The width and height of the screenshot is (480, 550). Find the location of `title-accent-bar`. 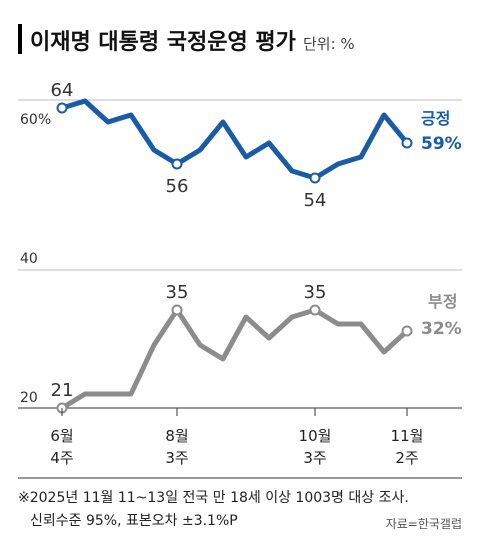

title-accent-bar is located at coordinates (20, 39).